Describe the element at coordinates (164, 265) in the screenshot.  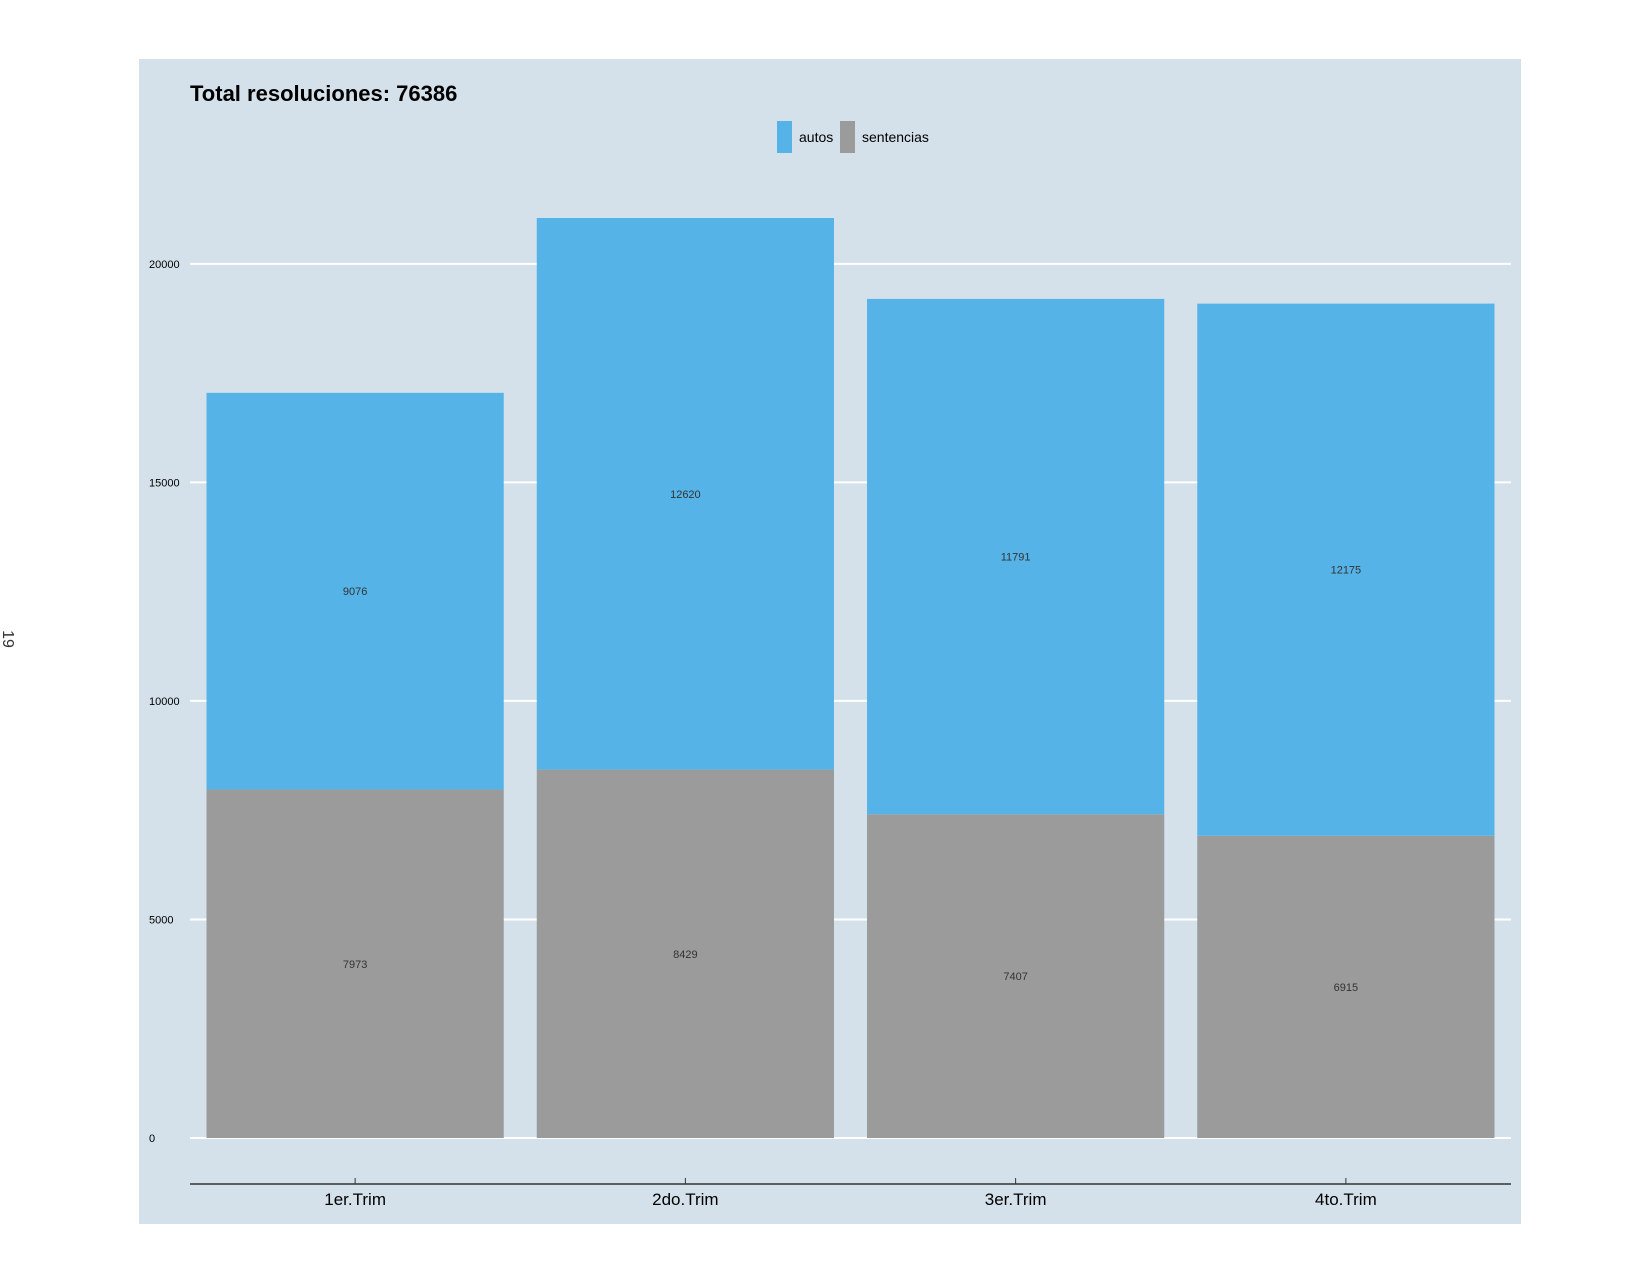
I see `y-tick-label: 20000` at that location.